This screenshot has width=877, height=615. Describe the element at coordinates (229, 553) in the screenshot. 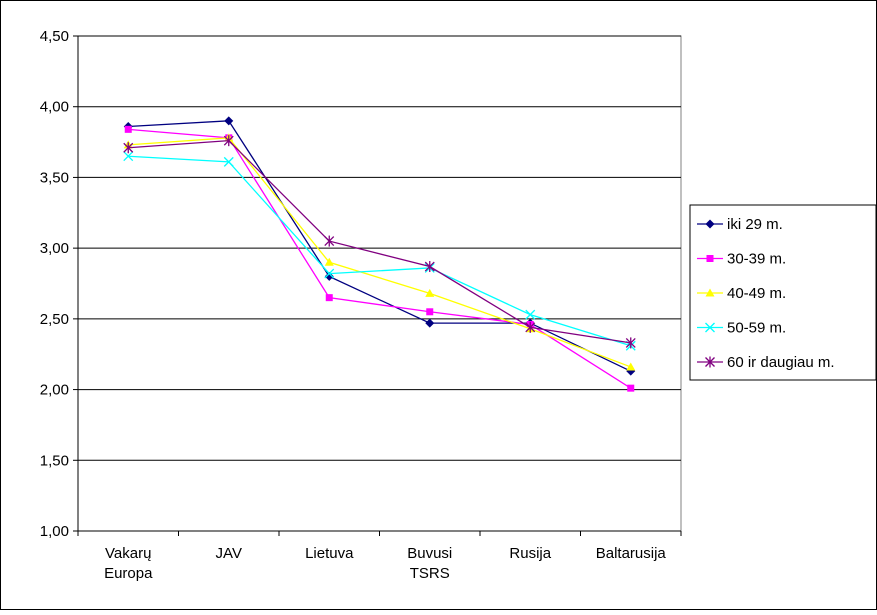

I see `x-tick-label: JAV` at that location.